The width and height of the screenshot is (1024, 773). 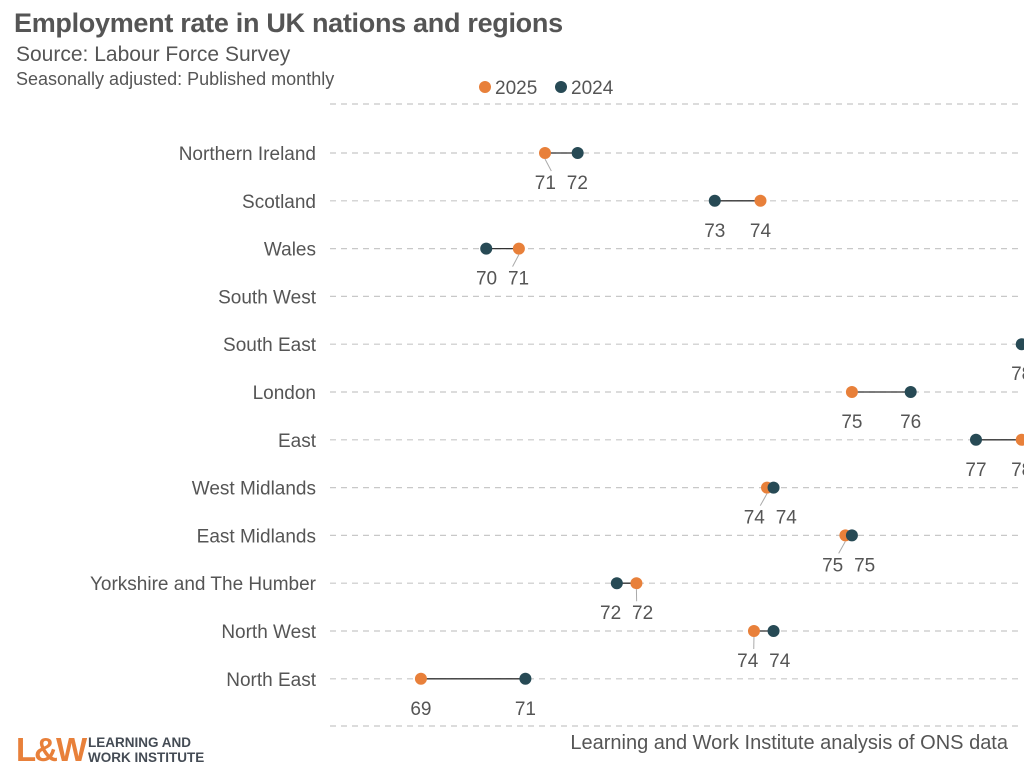 I want to click on logo: L&W LEARNING AND WORK INSTITUTE, so click(x=146, y=750).